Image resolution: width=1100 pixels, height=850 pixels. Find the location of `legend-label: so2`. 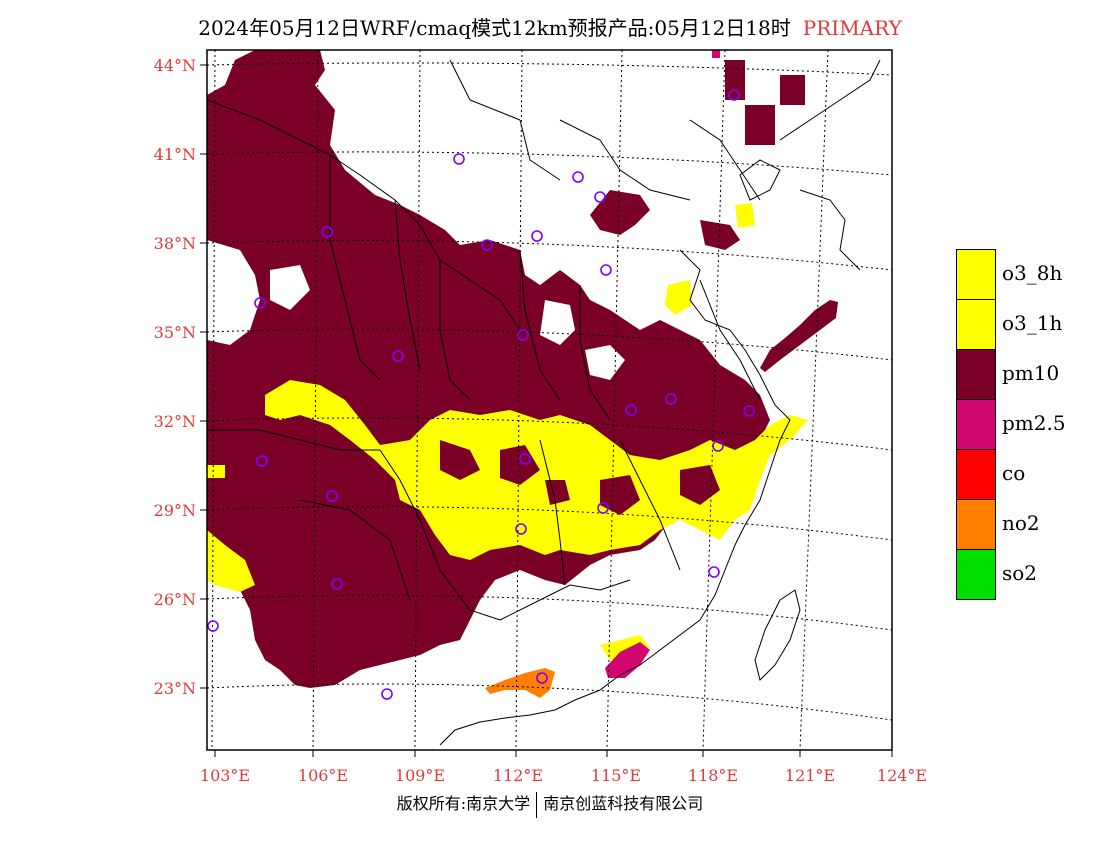

legend-label: so2 is located at coordinates (1020, 573).